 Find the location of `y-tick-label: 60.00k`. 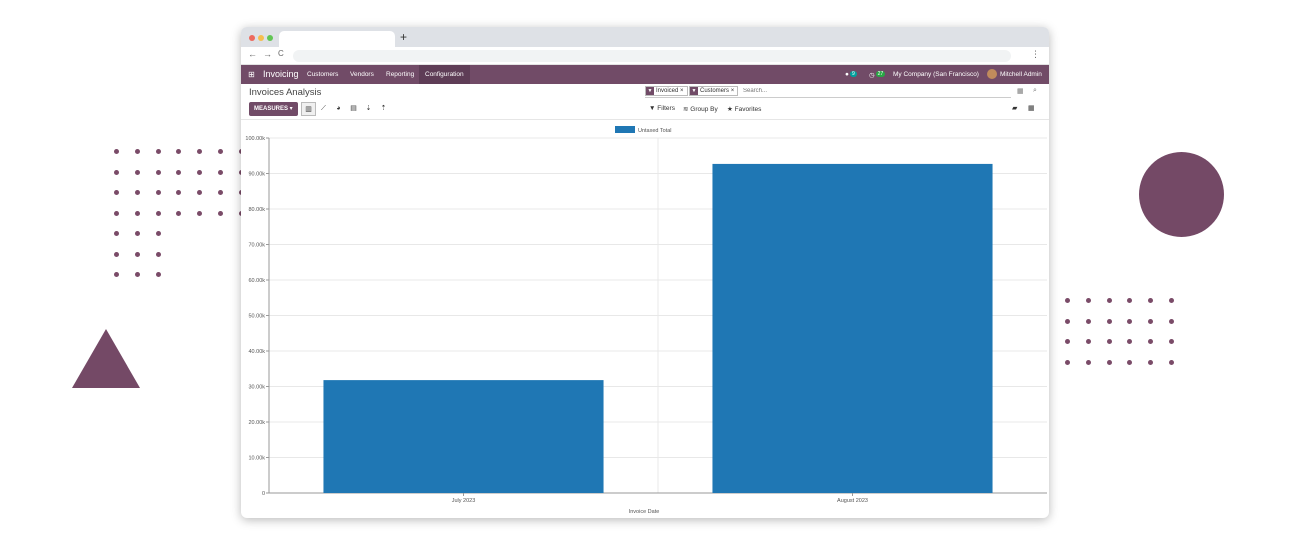

y-tick-label: 60.00k is located at coordinates (256, 281).